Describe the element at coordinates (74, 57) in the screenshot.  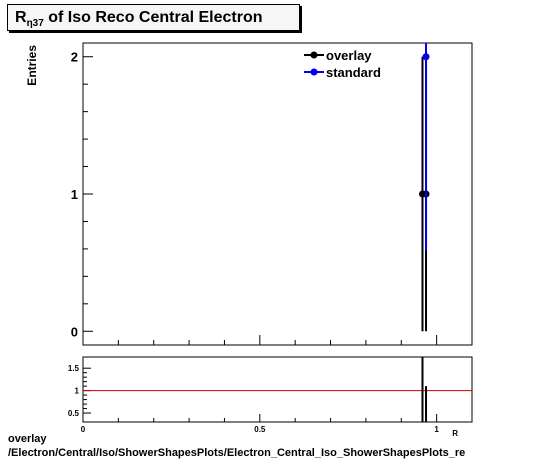
I see `y-tick-label: 2` at that location.